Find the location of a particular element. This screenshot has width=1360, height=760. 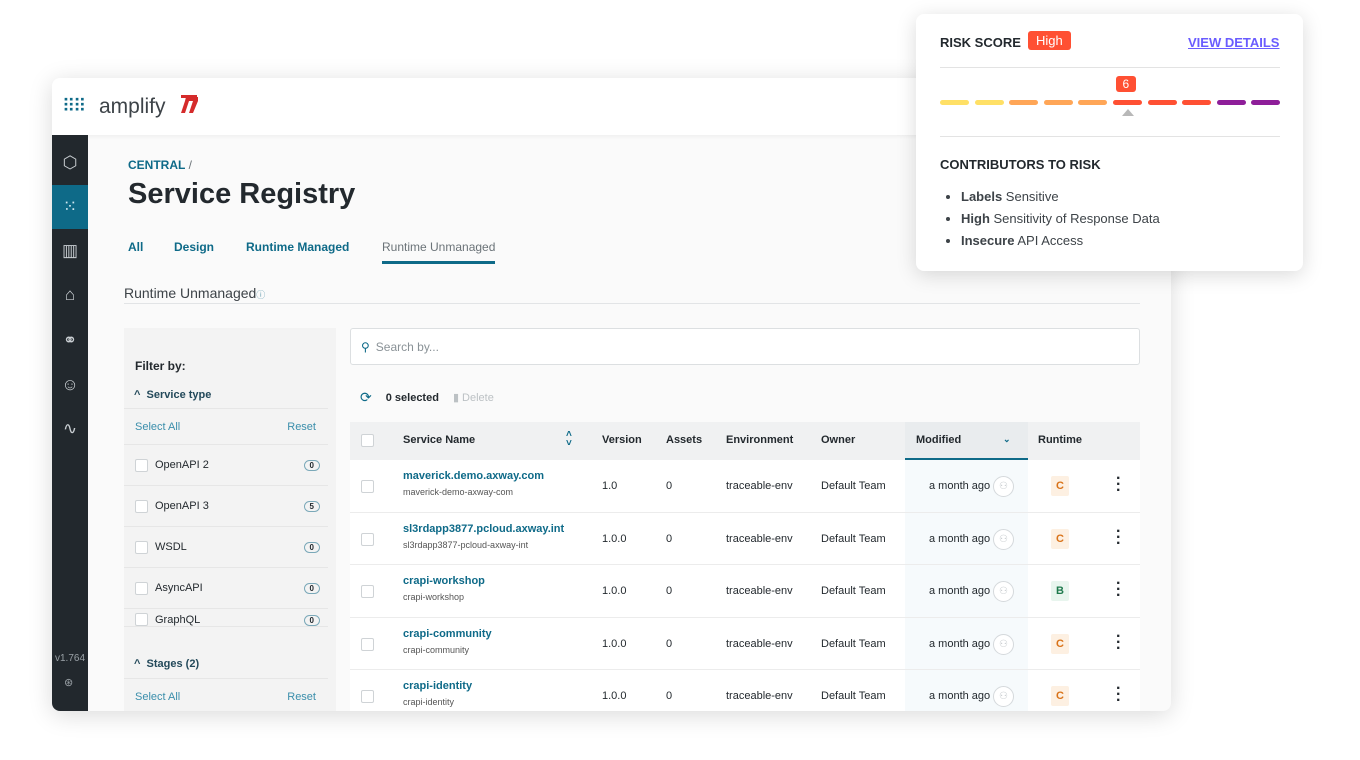

select-all-checkbox is located at coordinates (367, 440).